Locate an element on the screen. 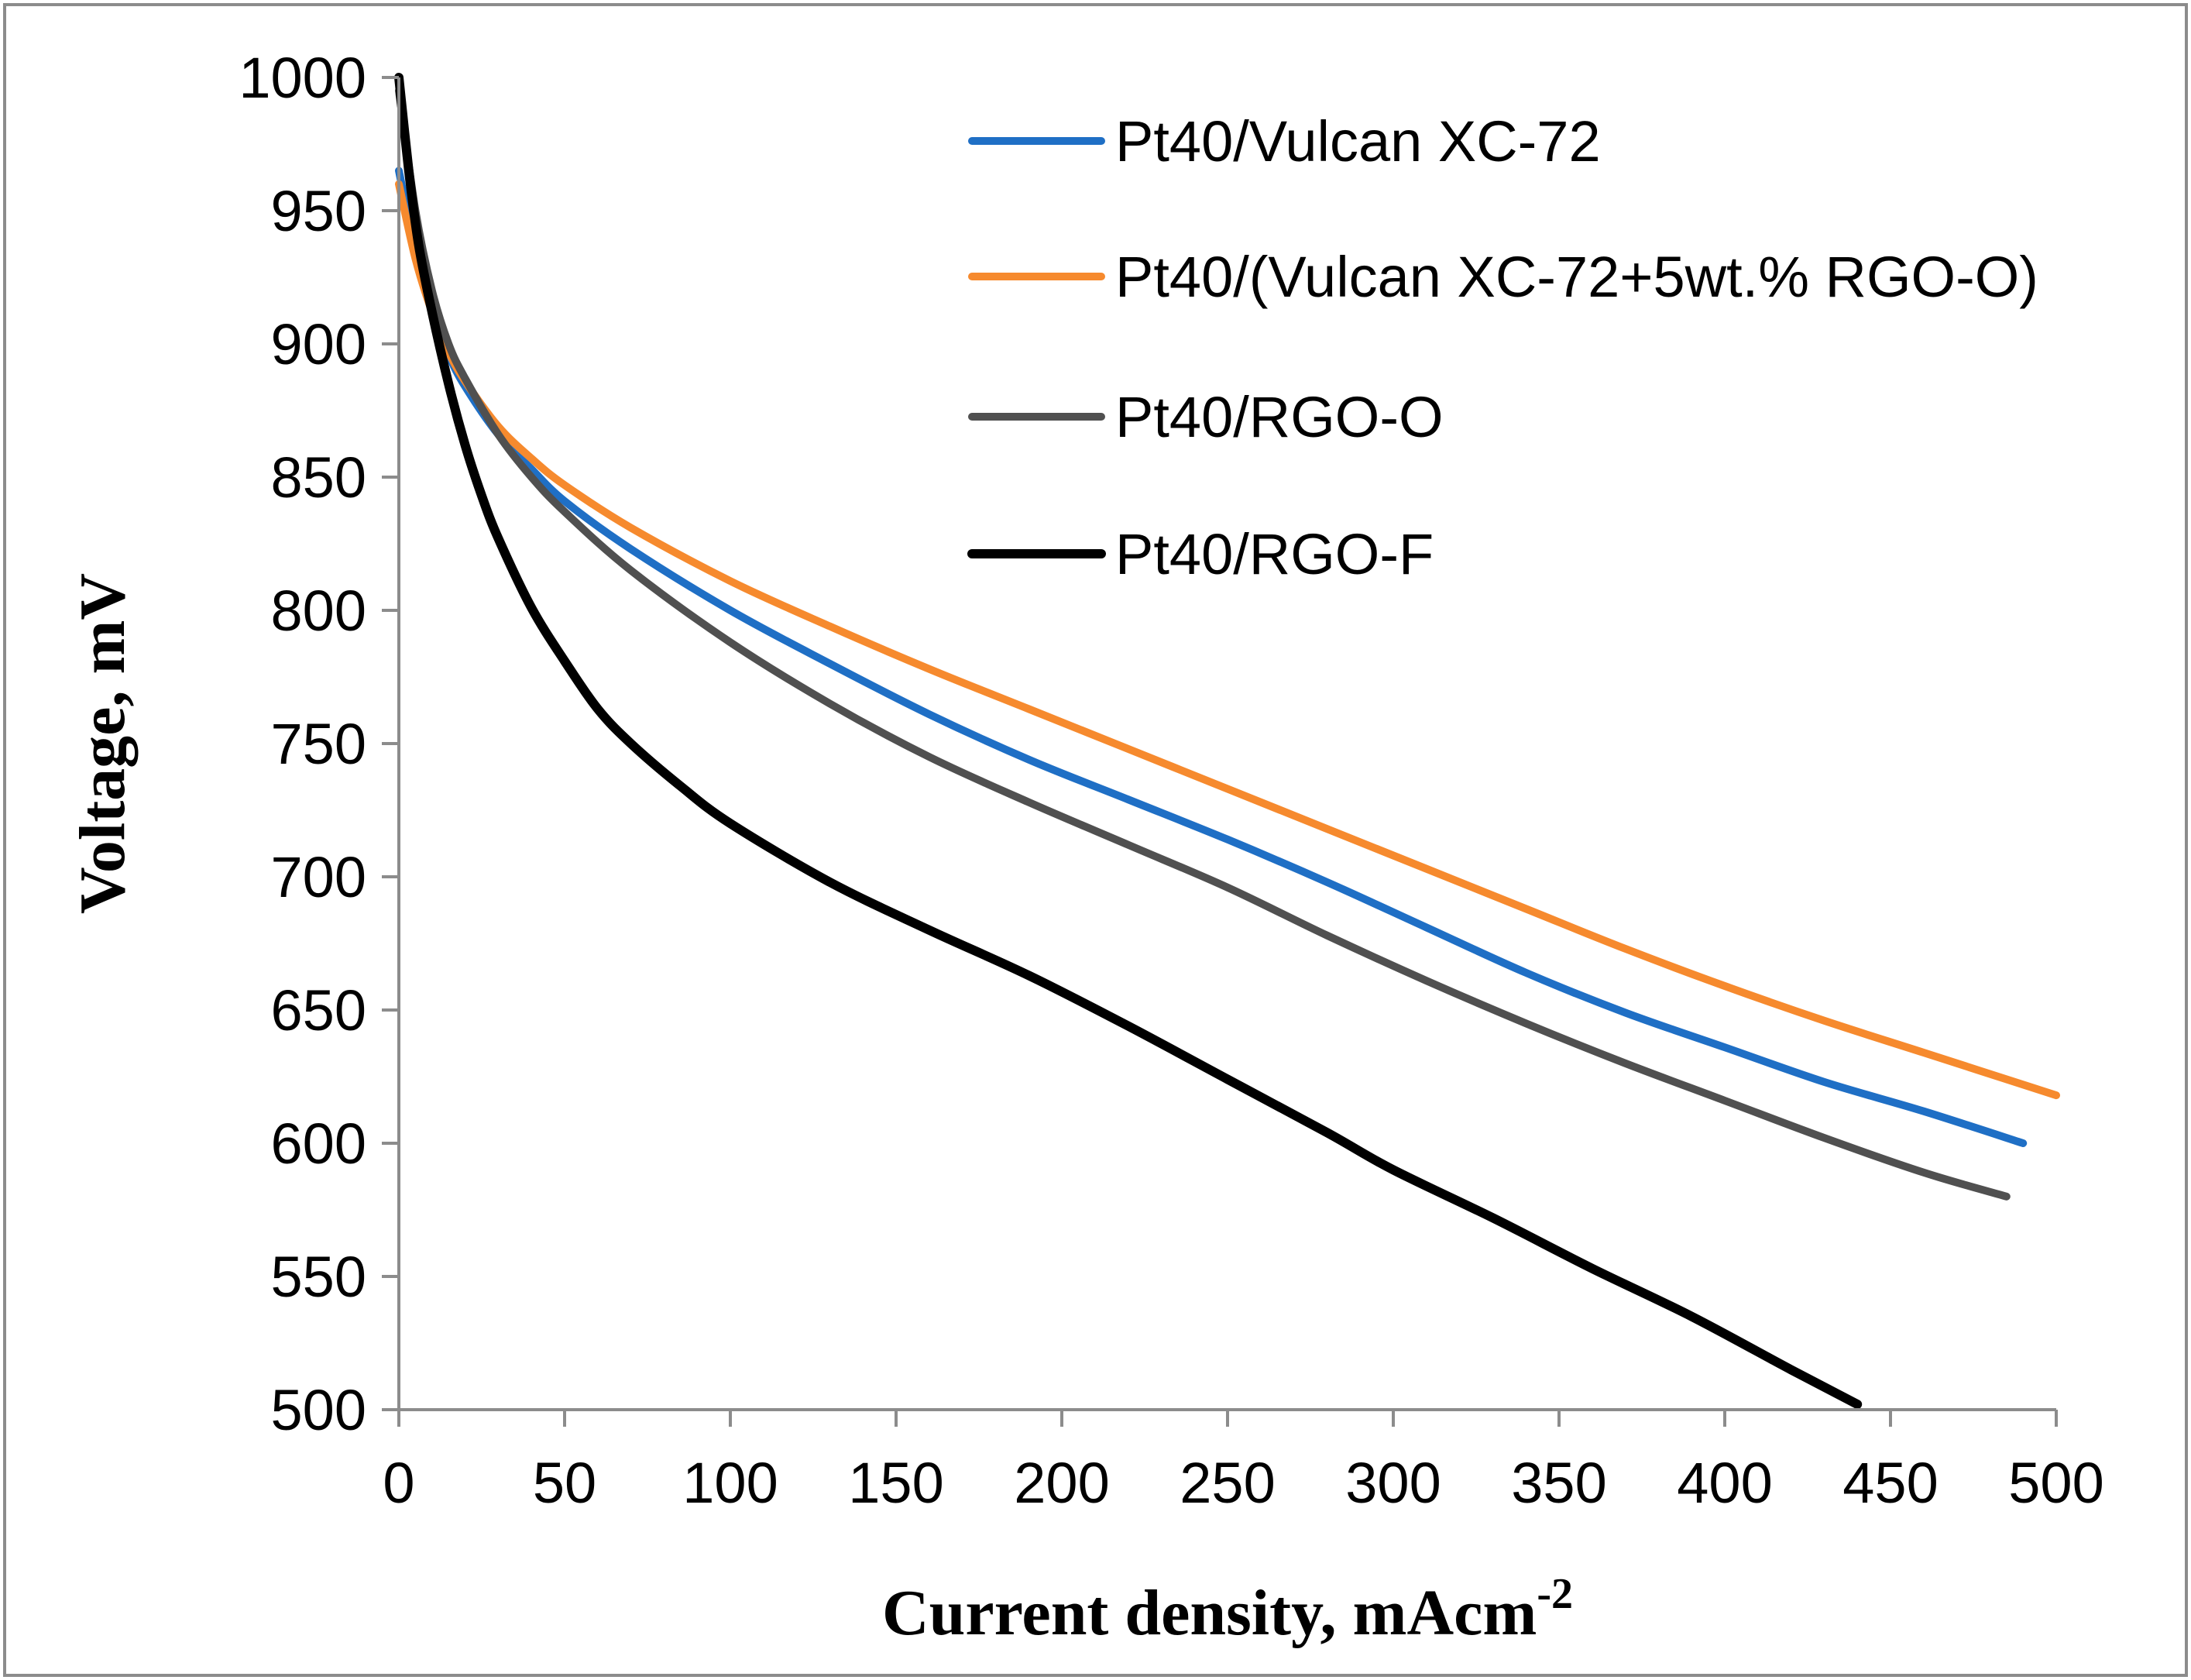 The height and width of the screenshot is (1680, 2191). y-axis-title: Voltage, mV is located at coordinates (103, 743).